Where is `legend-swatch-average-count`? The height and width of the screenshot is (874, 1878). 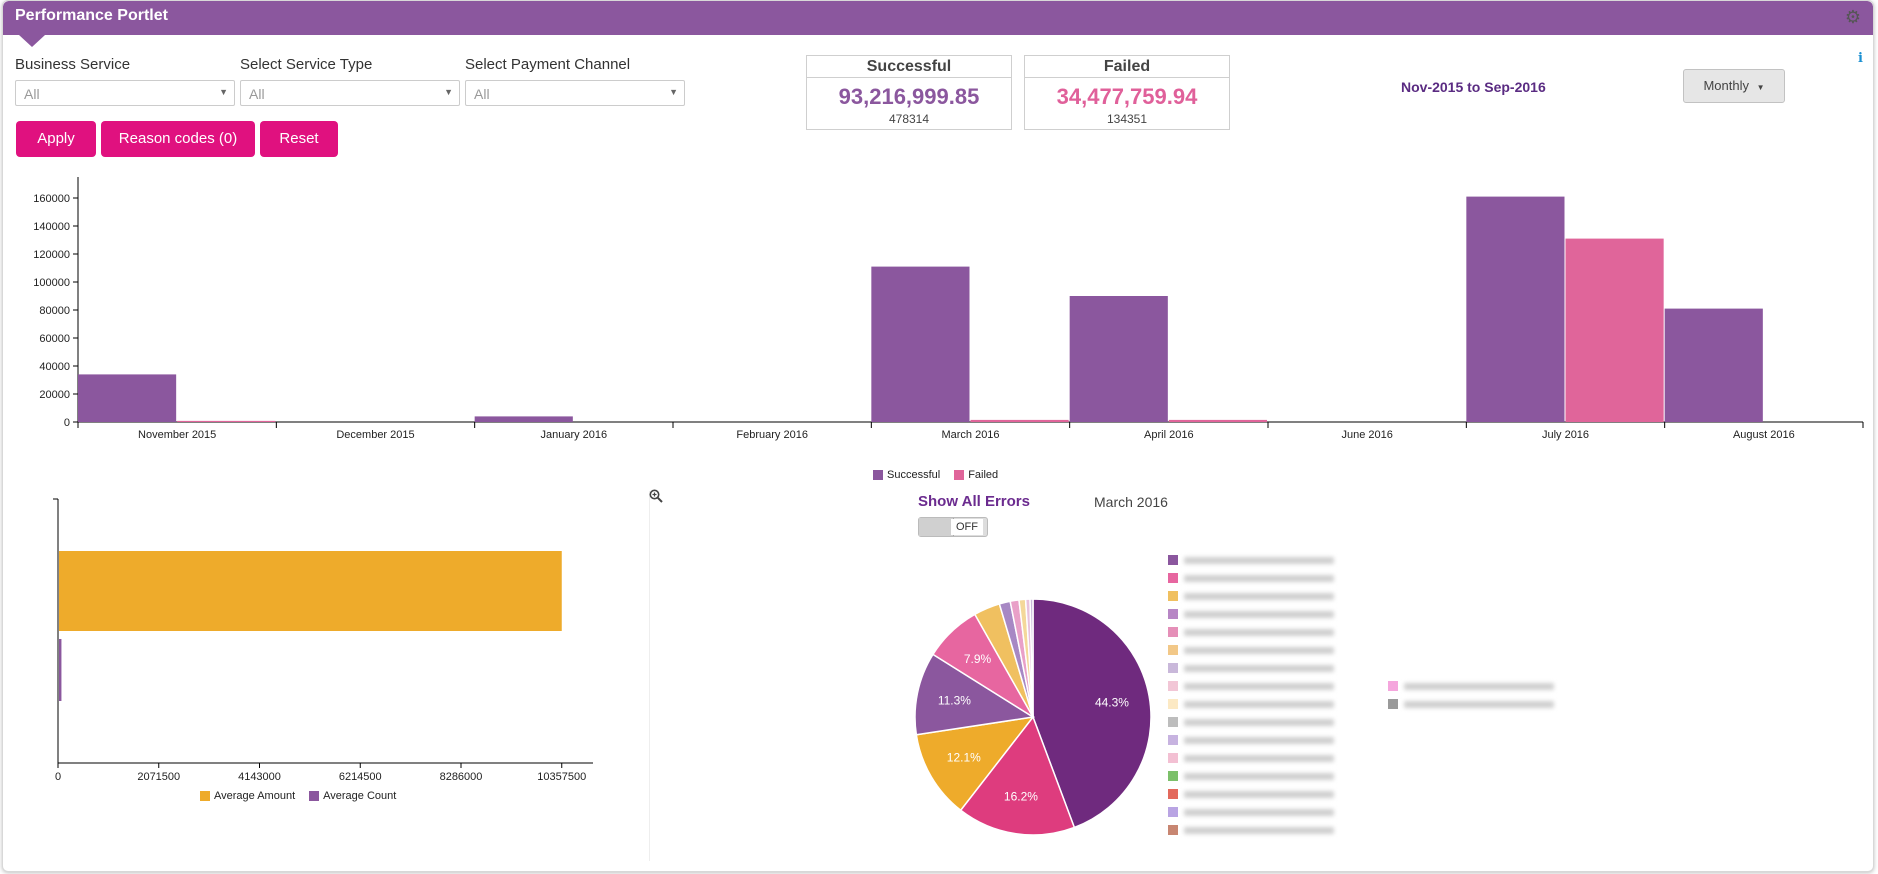
legend-swatch-average-count is located at coordinates (314, 796).